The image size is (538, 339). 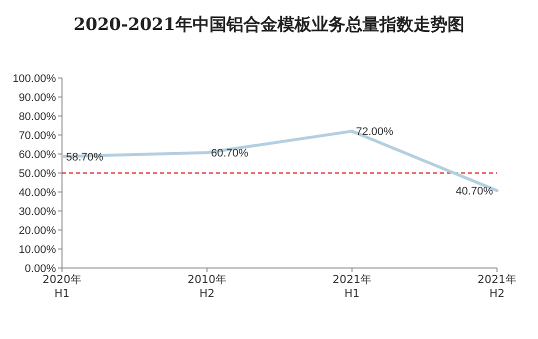 What do you see at coordinates (497, 286) in the screenshot?
I see `x-tick-label: 2021年 H2` at bounding box center [497, 286].